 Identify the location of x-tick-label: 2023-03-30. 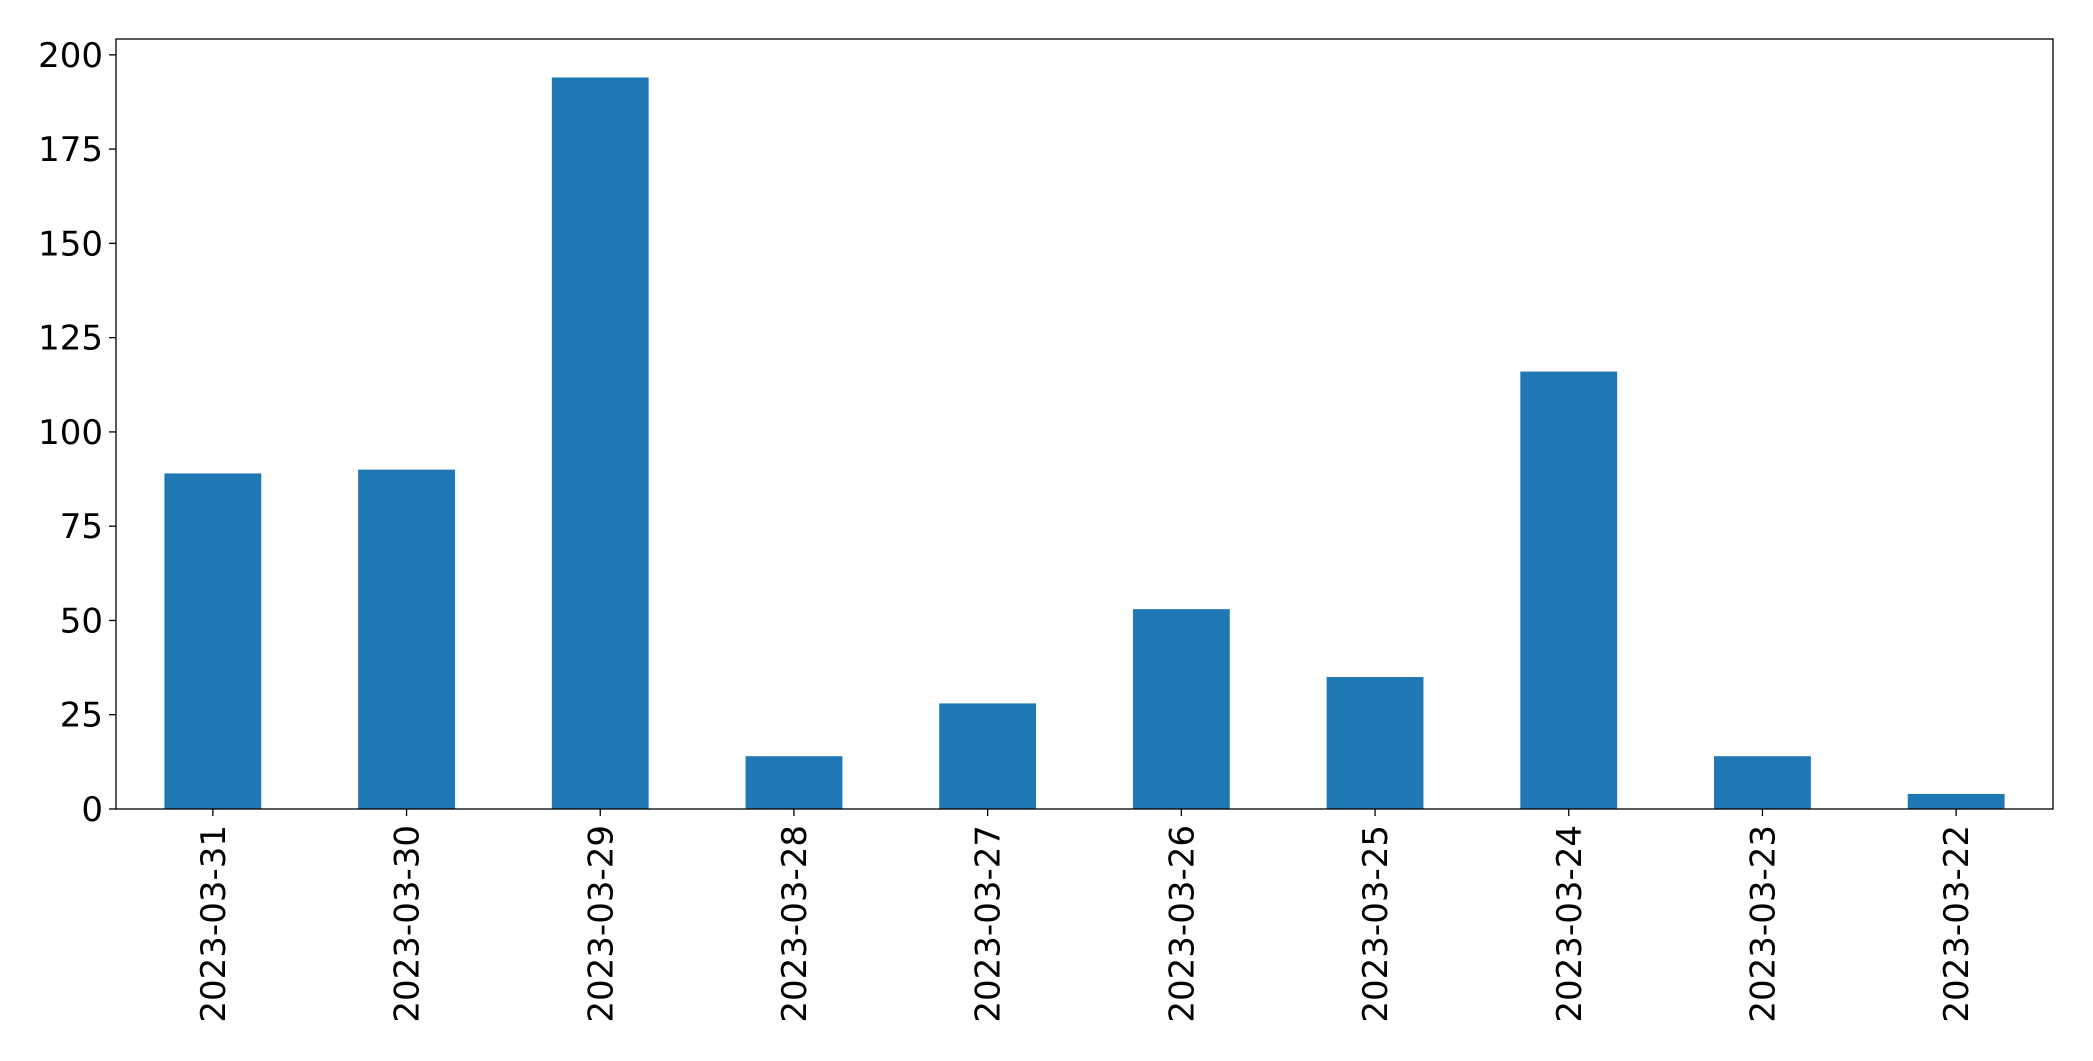
(408, 924).